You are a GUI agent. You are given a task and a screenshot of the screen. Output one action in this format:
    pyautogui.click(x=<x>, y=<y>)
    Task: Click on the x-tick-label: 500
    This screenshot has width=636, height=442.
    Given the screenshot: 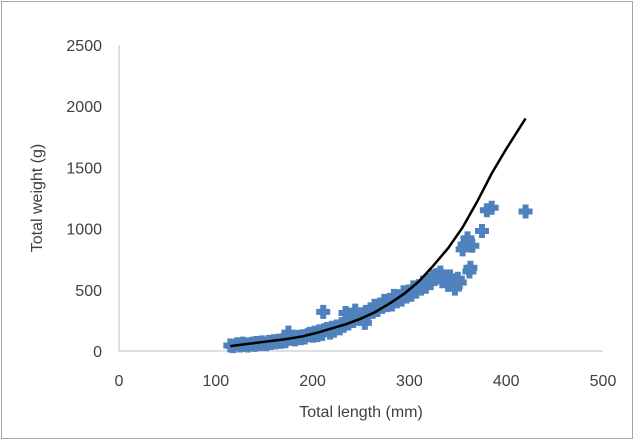 What is the action you would take?
    pyautogui.click(x=603, y=381)
    